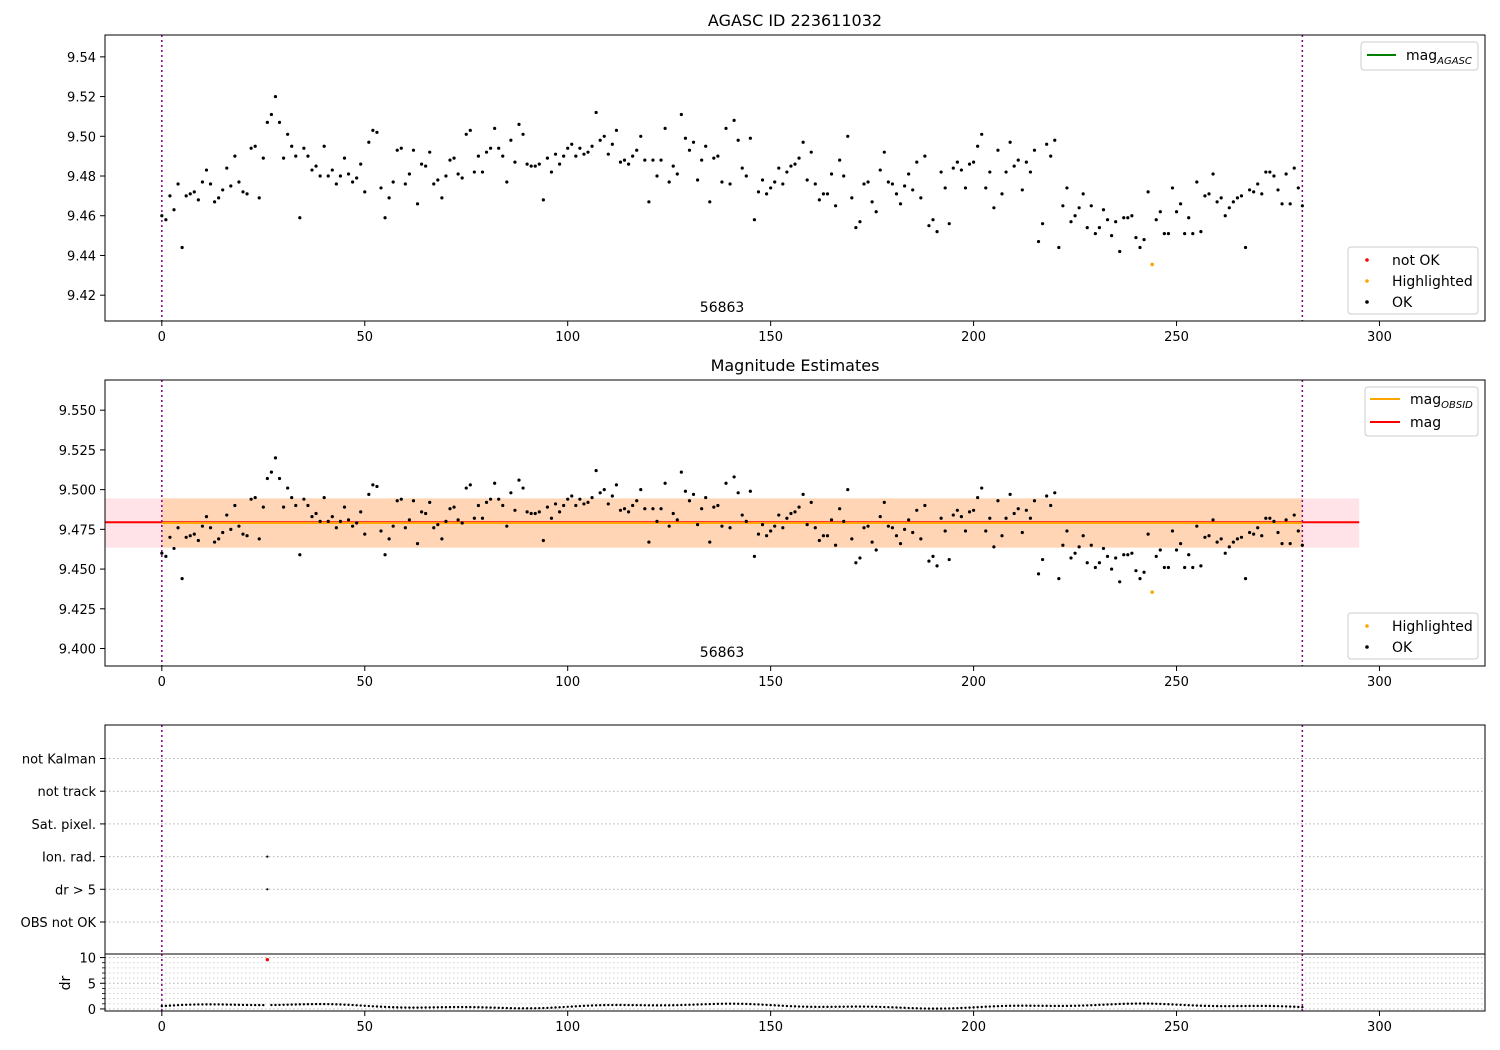 This screenshot has width=1500, height=1050. I want to click on flag-row-label: not track, so click(66, 792).